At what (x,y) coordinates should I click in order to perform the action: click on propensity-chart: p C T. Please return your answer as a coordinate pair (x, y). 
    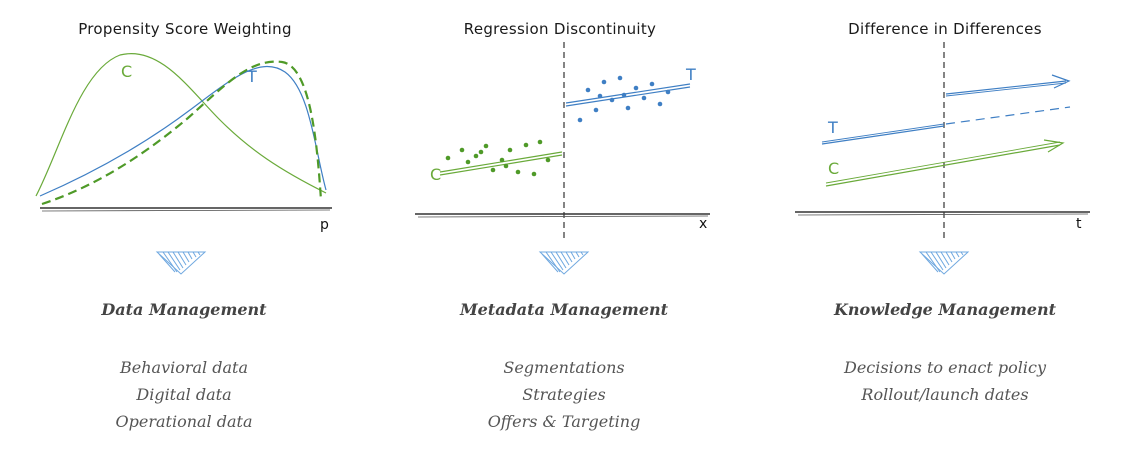
    Looking at the image, I should click on (183, 143).